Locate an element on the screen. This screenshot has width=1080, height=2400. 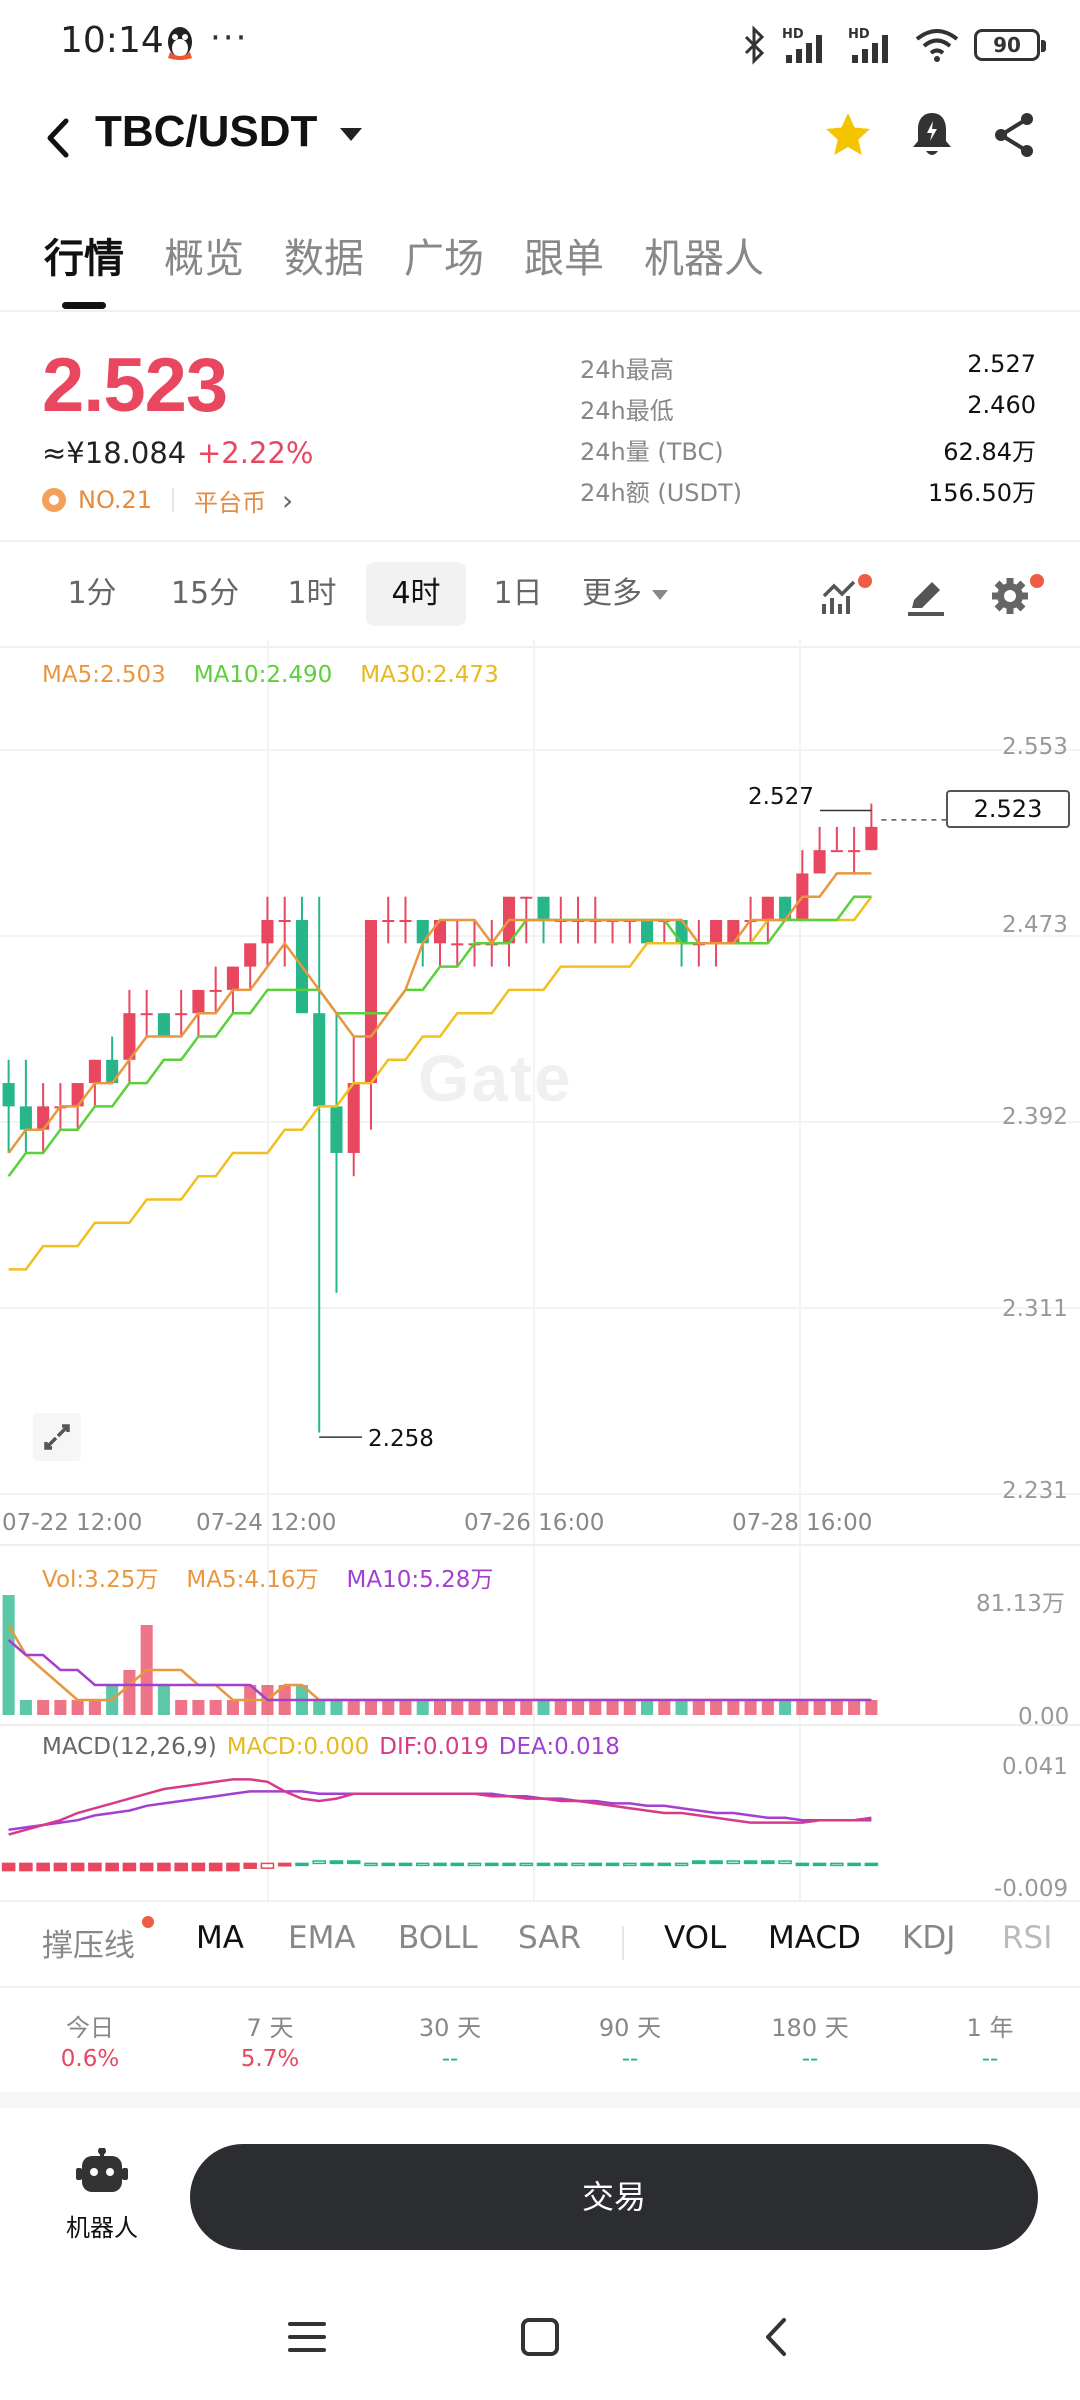
pair-dropdown-icon is located at coordinates (351, 134).